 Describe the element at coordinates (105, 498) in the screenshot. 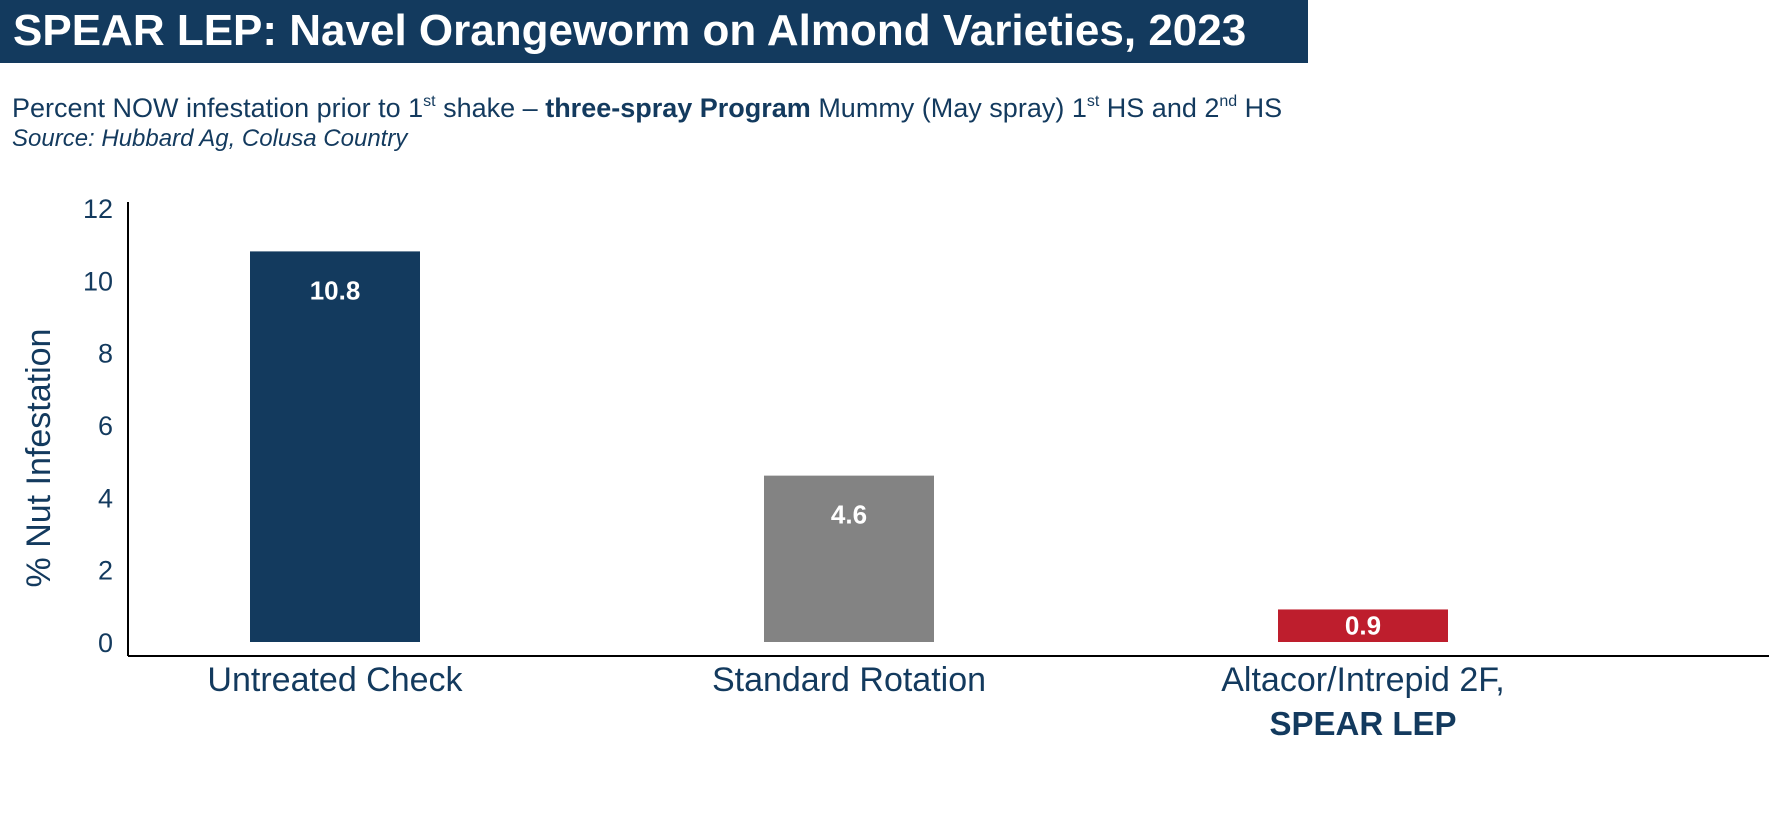

I see `y-tick-label: 4` at that location.